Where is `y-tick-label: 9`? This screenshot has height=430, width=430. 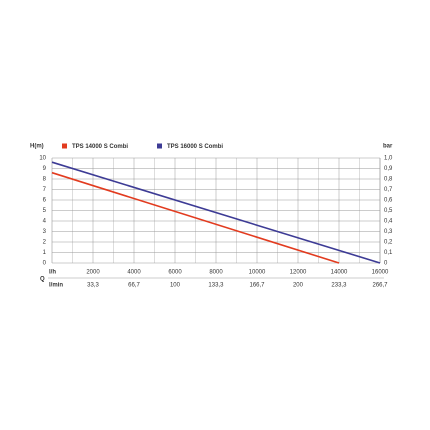
y-tick-label: 9 is located at coordinates (45, 169).